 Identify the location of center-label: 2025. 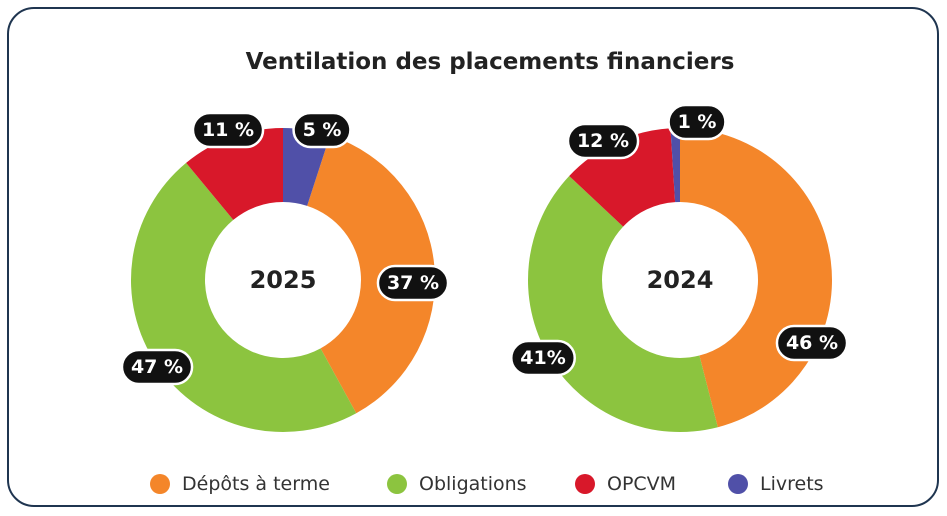
(283, 280).